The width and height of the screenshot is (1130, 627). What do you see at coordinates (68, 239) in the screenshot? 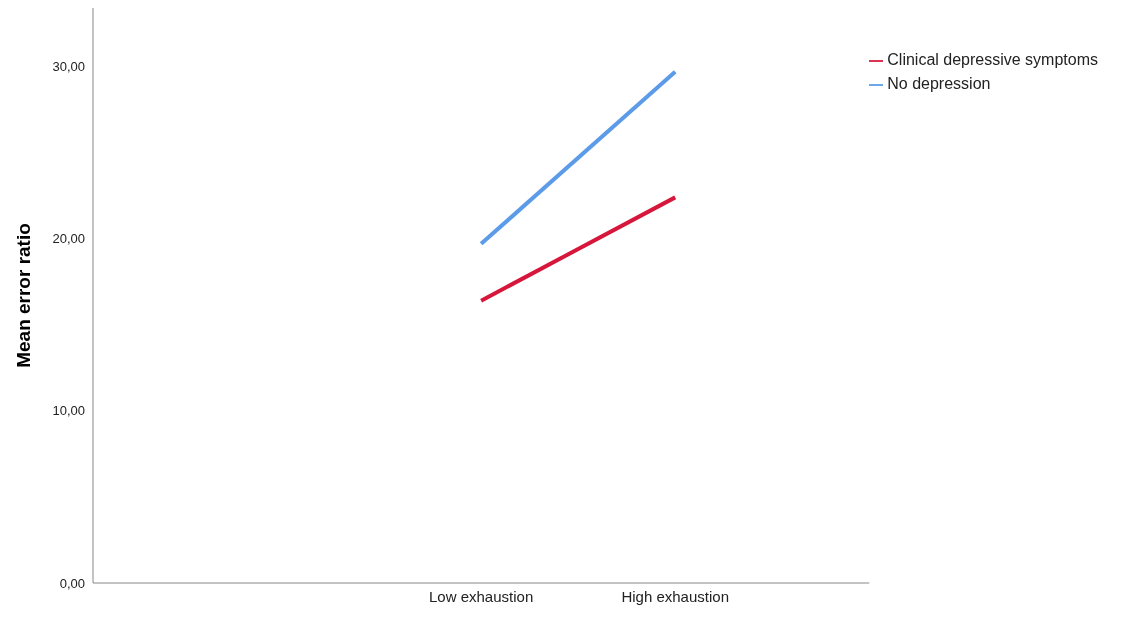
I see `y-tick-label: 20,00` at bounding box center [68, 239].